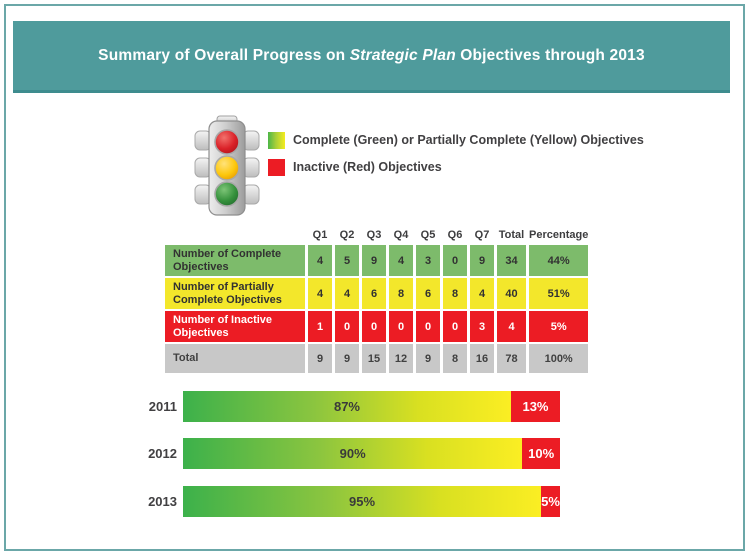 Image resolution: width=750 pixels, height=556 pixels. I want to click on table-row: Number of Inactive Objectives 1 0 0 0 0 0 3 4 5%, so click(377, 326).